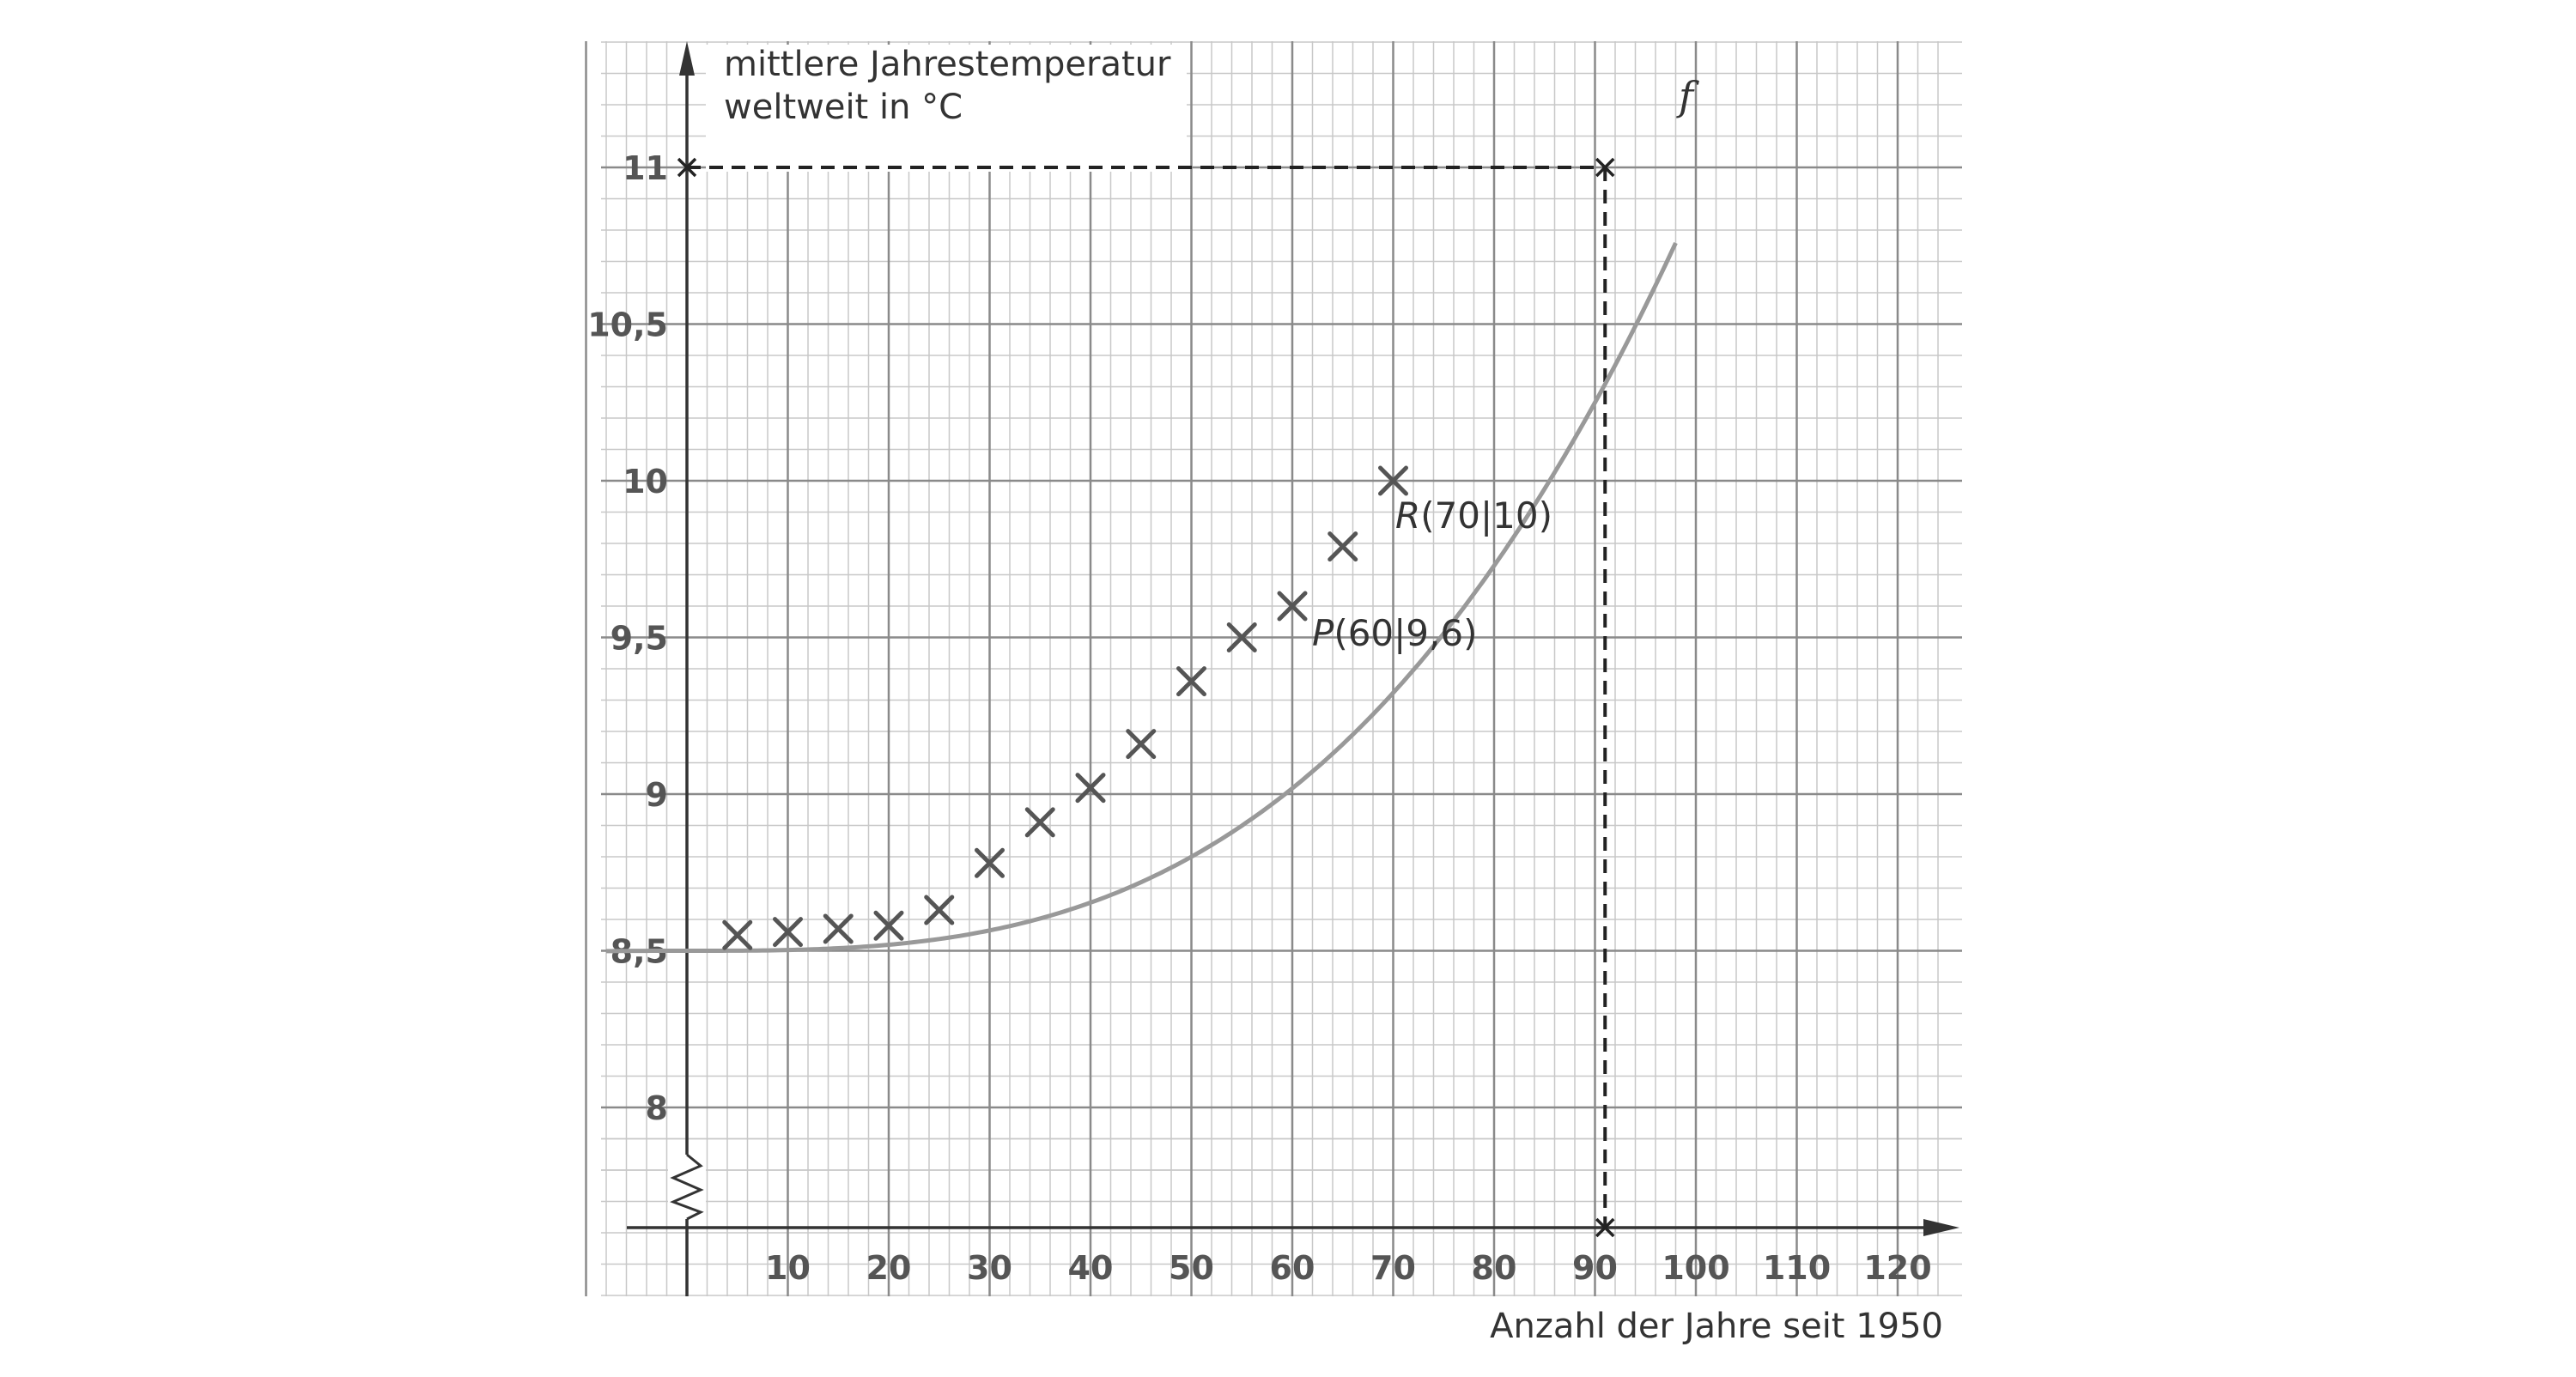 The image size is (2576, 1377). What do you see at coordinates (1395, 633) in the screenshot?
I see `annotation-P: P(60|9,6)` at bounding box center [1395, 633].